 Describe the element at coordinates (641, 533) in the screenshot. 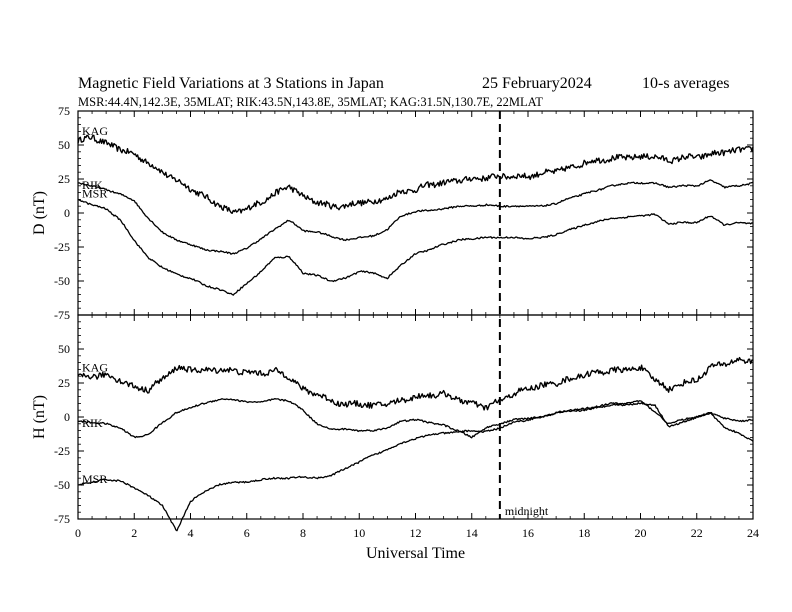

I see `x-tick-label: 20` at that location.